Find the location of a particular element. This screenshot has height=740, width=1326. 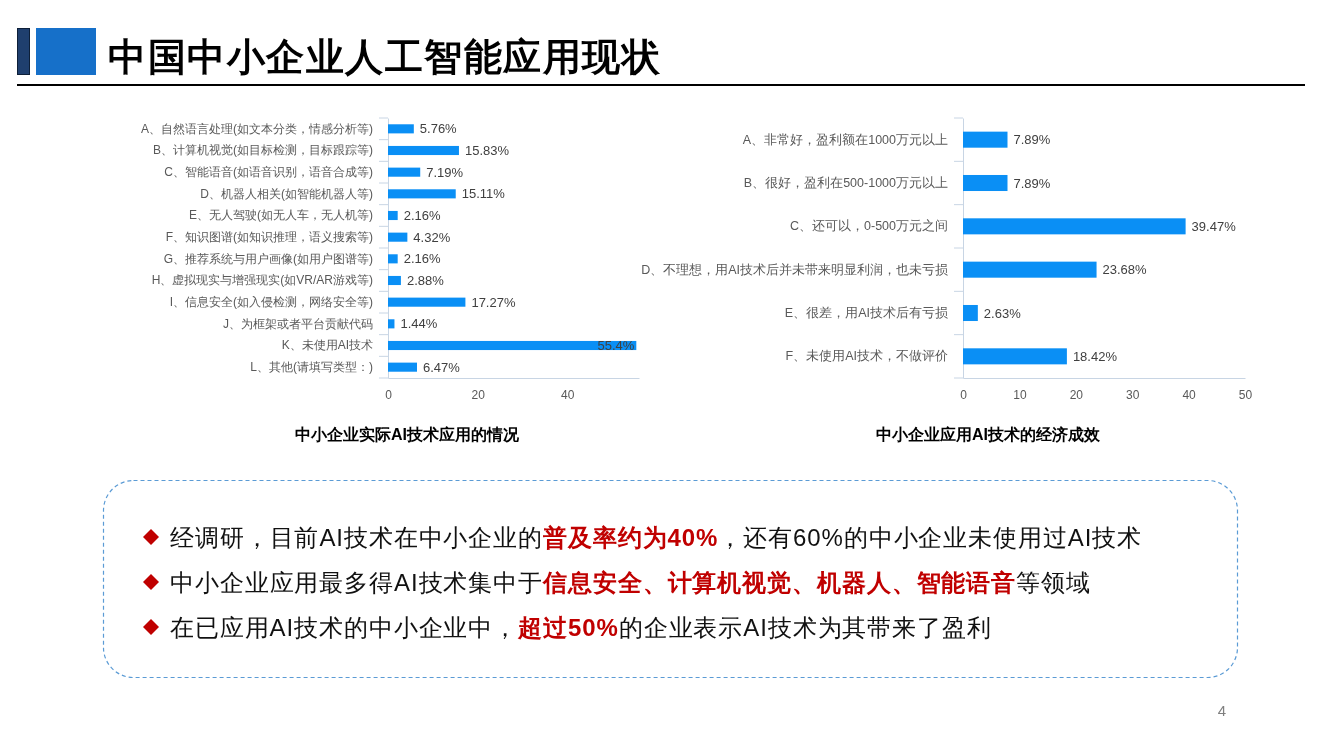

y-tick-label: B、计算机视觉(如目标检测，目标跟踪等) is located at coordinates (263, 150).